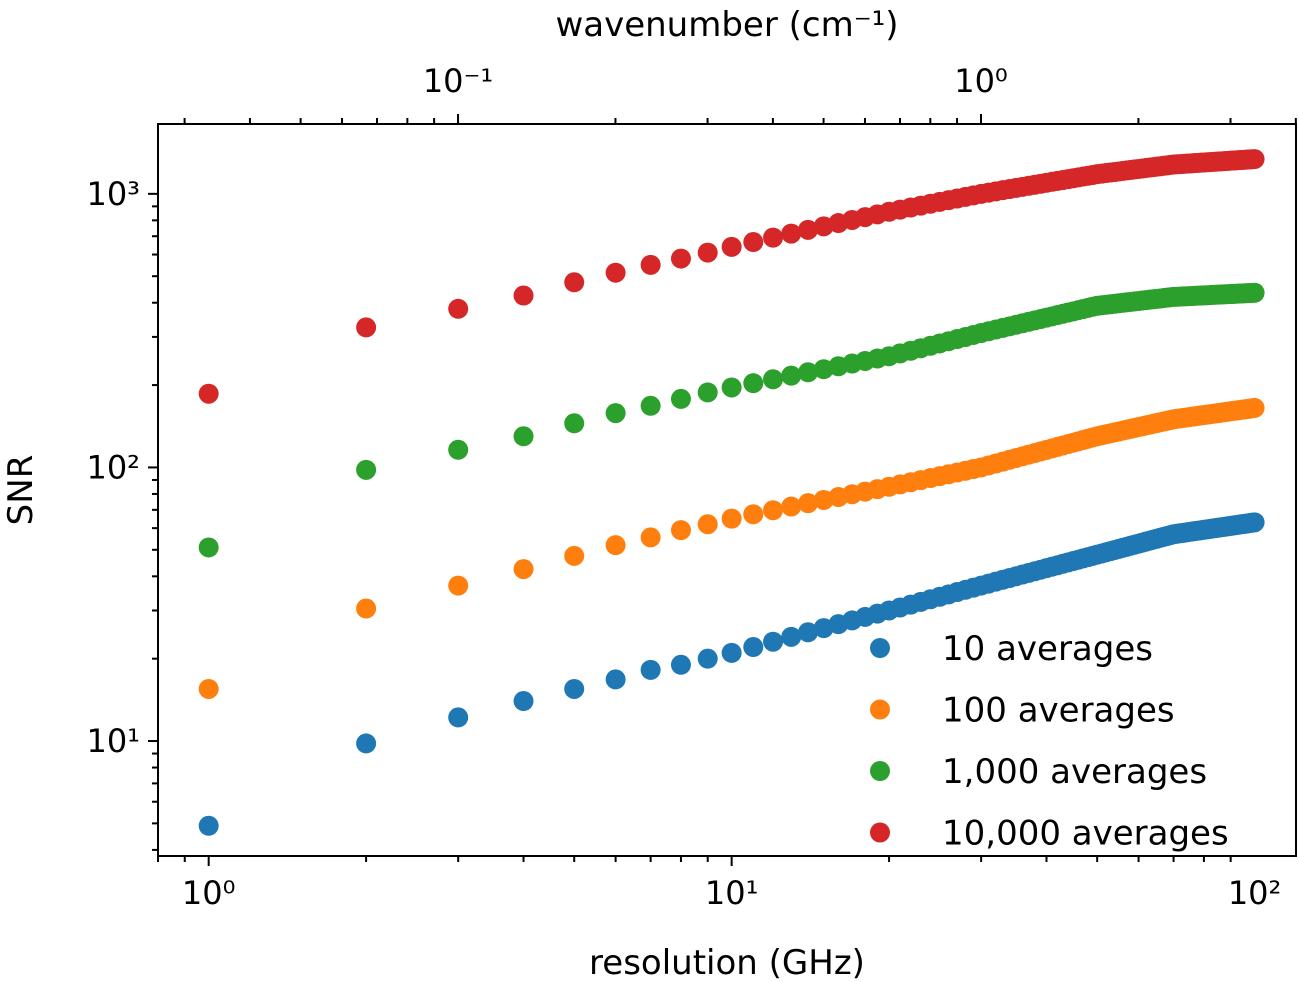  What do you see at coordinates (732, 893) in the screenshot?
I see `x-tick-label: 10¹` at bounding box center [732, 893].